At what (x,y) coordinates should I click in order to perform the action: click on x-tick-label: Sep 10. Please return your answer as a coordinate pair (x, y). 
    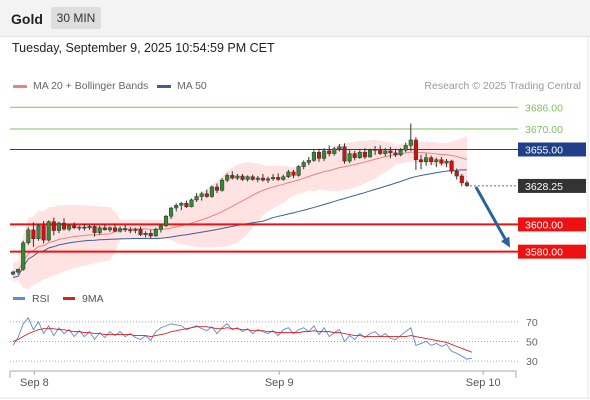
    Looking at the image, I should click on (483, 383).